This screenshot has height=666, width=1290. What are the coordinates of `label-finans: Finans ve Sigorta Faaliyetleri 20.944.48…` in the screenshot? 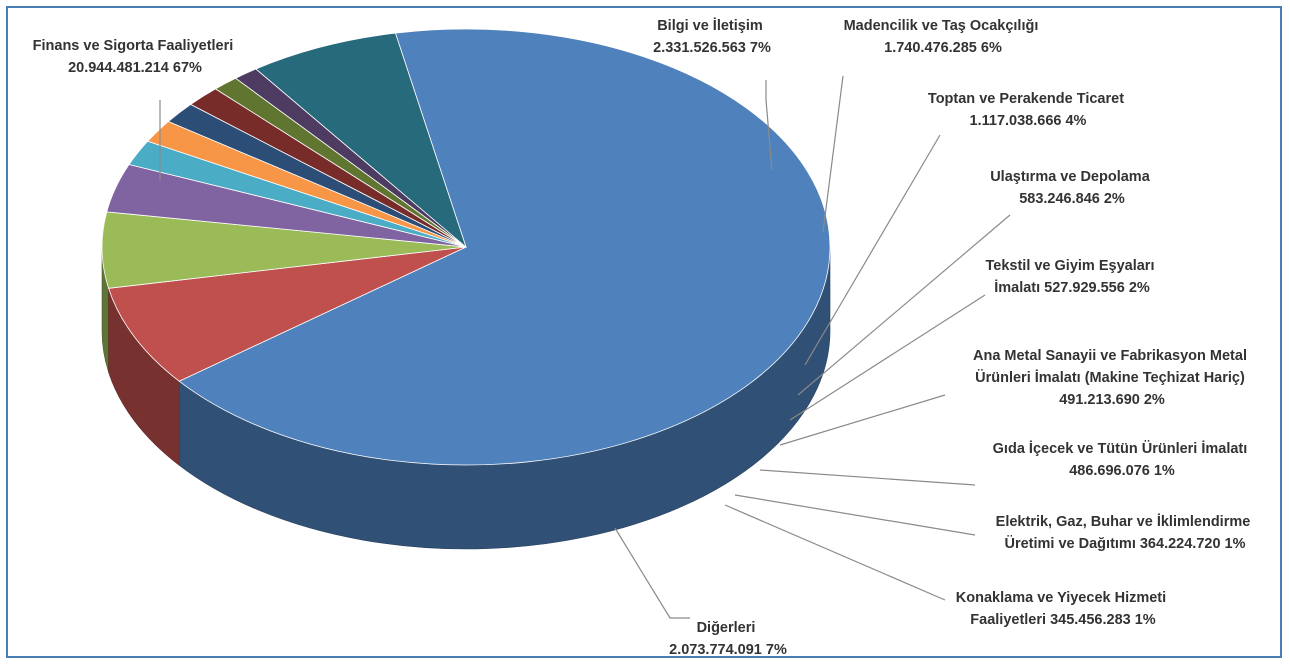 It's located at (135, 57).